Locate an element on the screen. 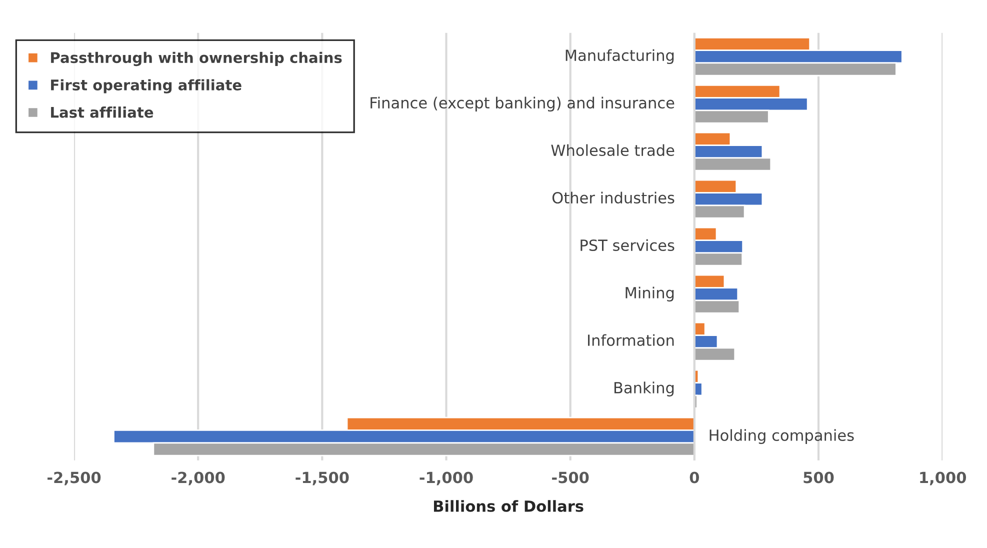  legend-label: First operating affiliate is located at coordinates (146, 86).